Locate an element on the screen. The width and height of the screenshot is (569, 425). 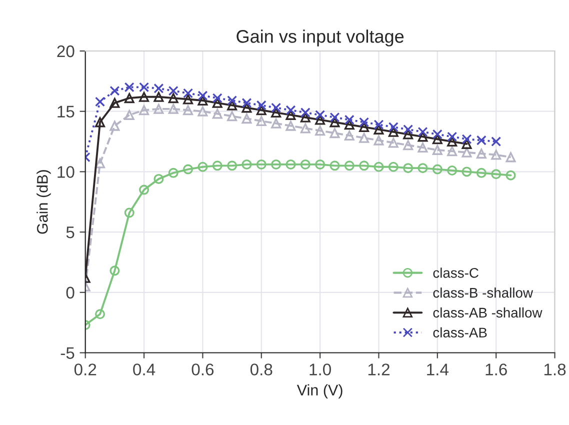
y-tick-label: 15 is located at coordinates (66, 112).